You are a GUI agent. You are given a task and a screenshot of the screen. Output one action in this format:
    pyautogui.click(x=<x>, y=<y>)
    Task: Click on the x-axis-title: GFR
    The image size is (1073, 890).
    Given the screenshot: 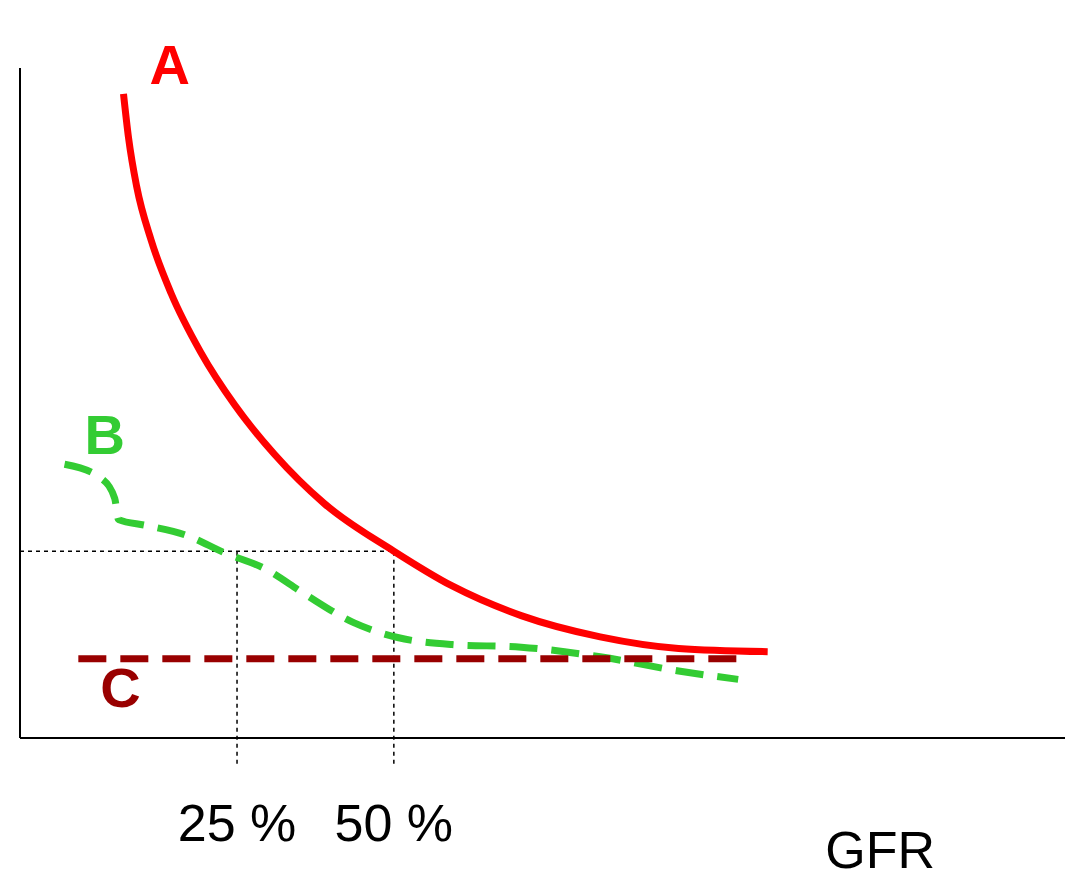 What is the action you would take?
    pyautogui.click(x=880, y=850)
    